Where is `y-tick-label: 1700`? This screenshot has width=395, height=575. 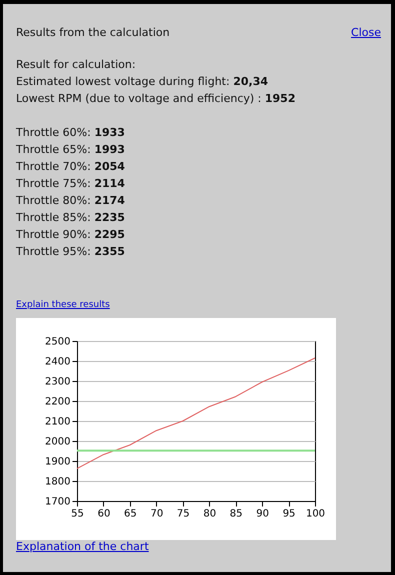 y-tick-label: 1700 is located at coordinates (57, 502).